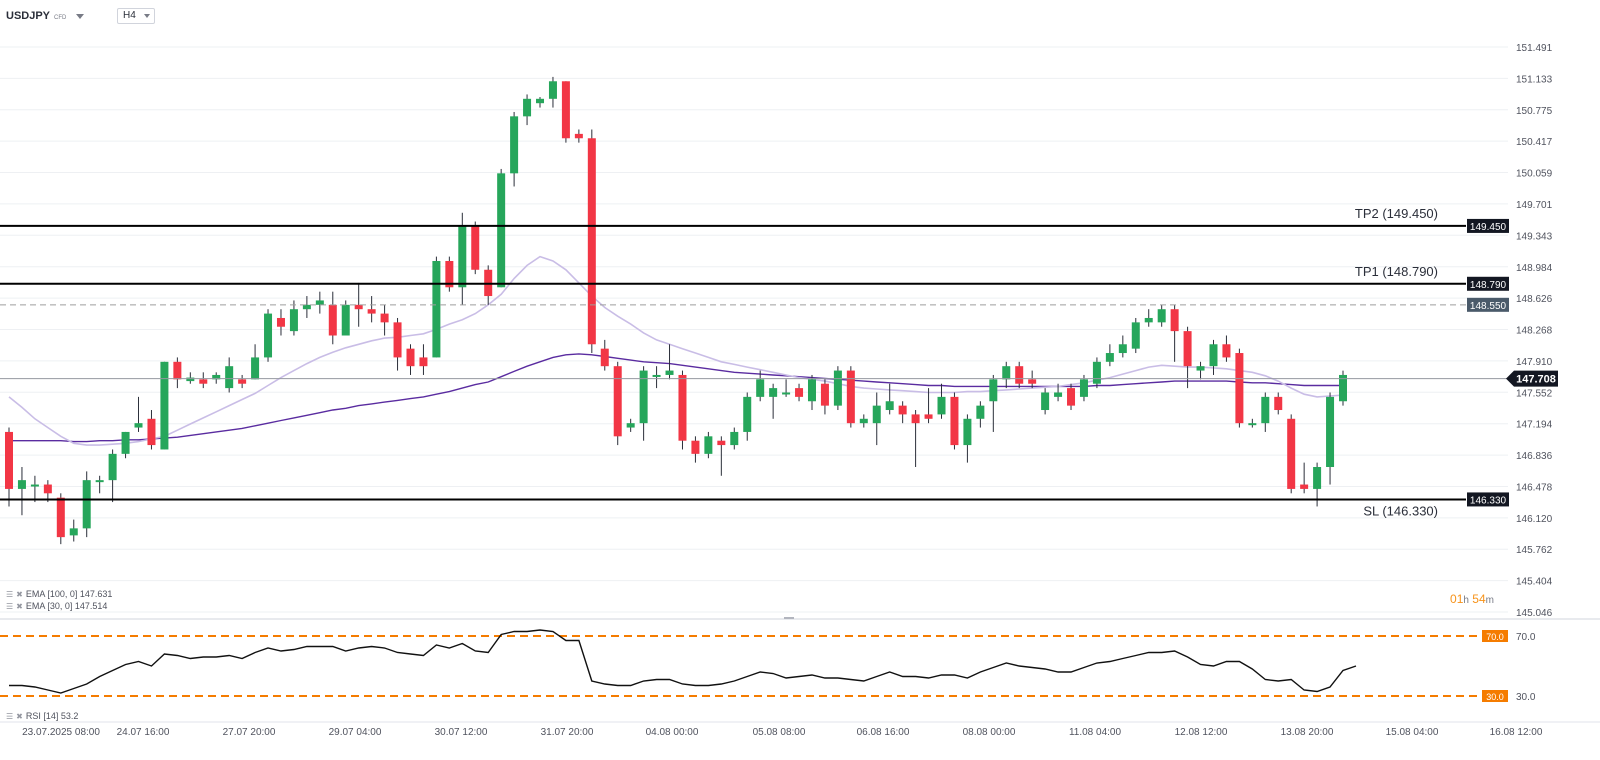 This screenshot has height=760, width=1600. Describe the element at coordinates (1534, 299) in the screenshot. I see `price-tick-label: 148.626` at that location.